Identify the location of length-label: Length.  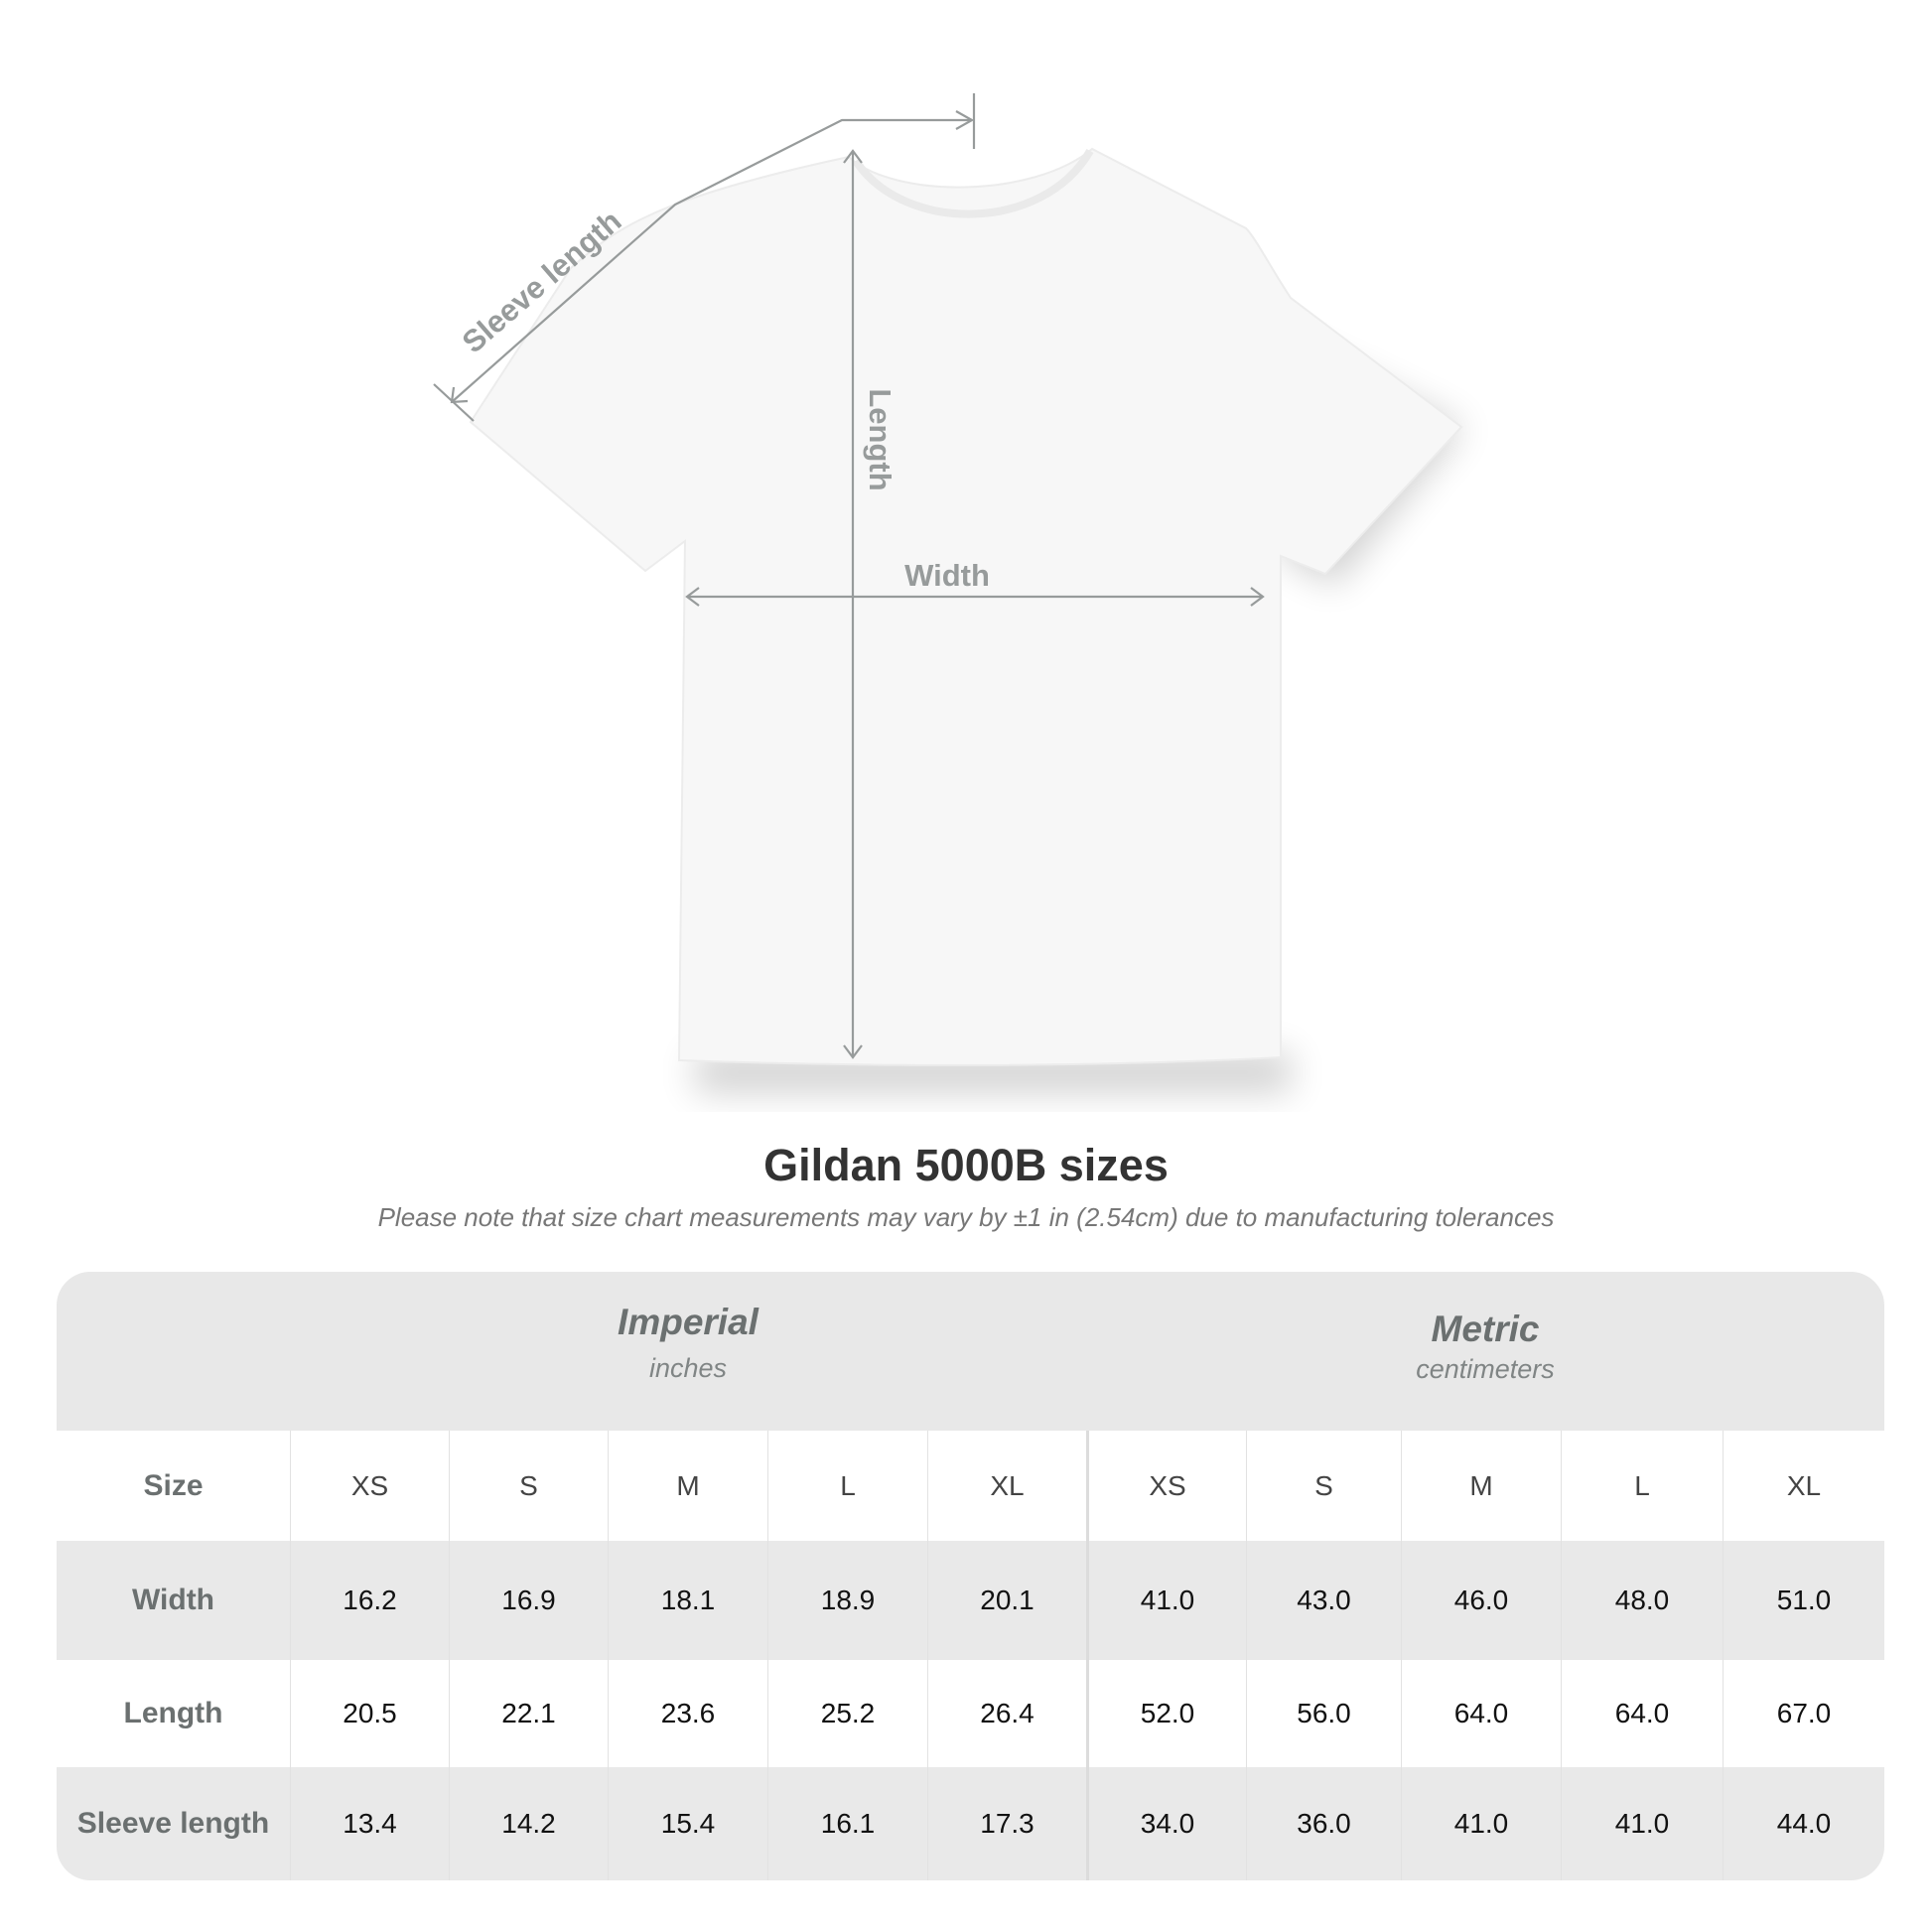
(880, 440).